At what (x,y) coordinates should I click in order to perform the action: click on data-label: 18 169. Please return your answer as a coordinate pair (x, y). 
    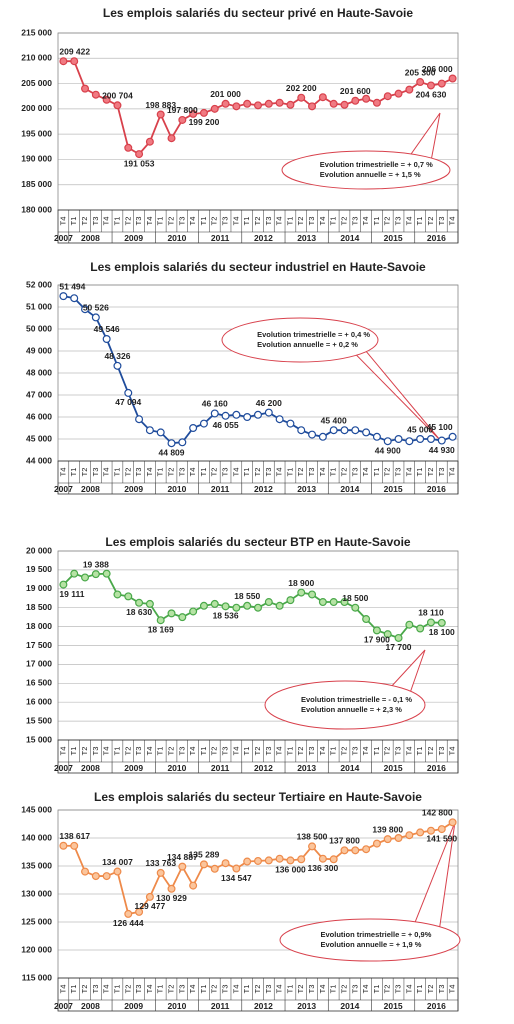
    Looking at the image, I should click on (161, 629).